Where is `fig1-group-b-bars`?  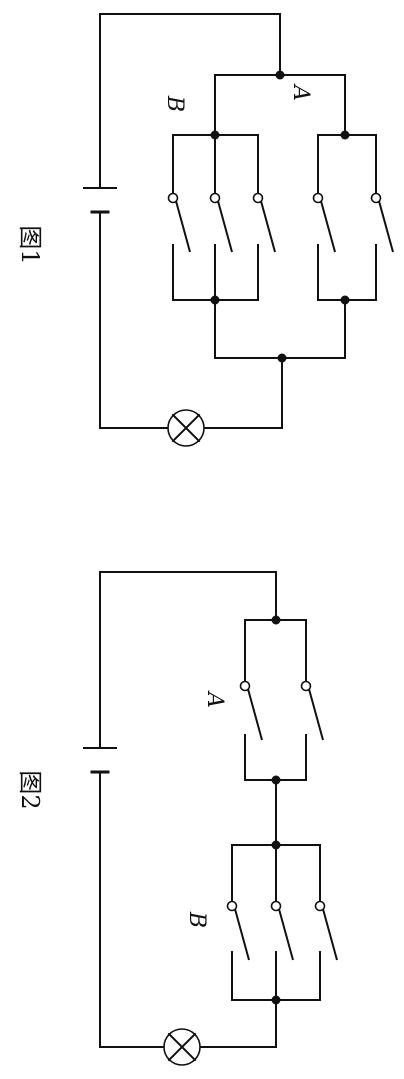
fig1-group-b-bars is located at coordinates (215, 217).